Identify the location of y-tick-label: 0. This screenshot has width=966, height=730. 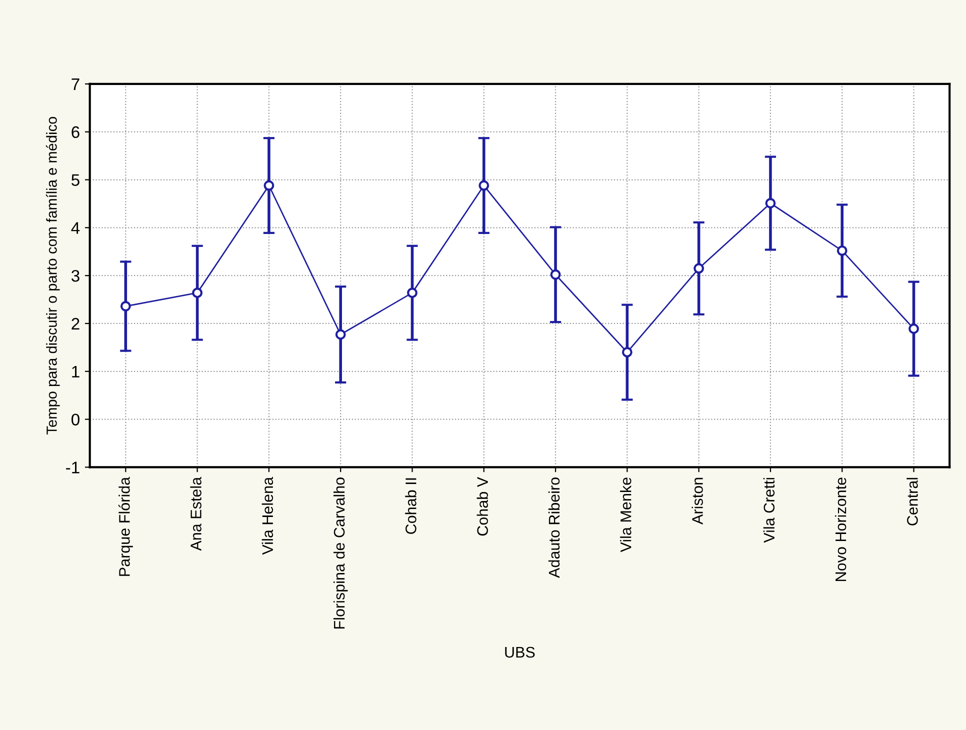
(76, 420).